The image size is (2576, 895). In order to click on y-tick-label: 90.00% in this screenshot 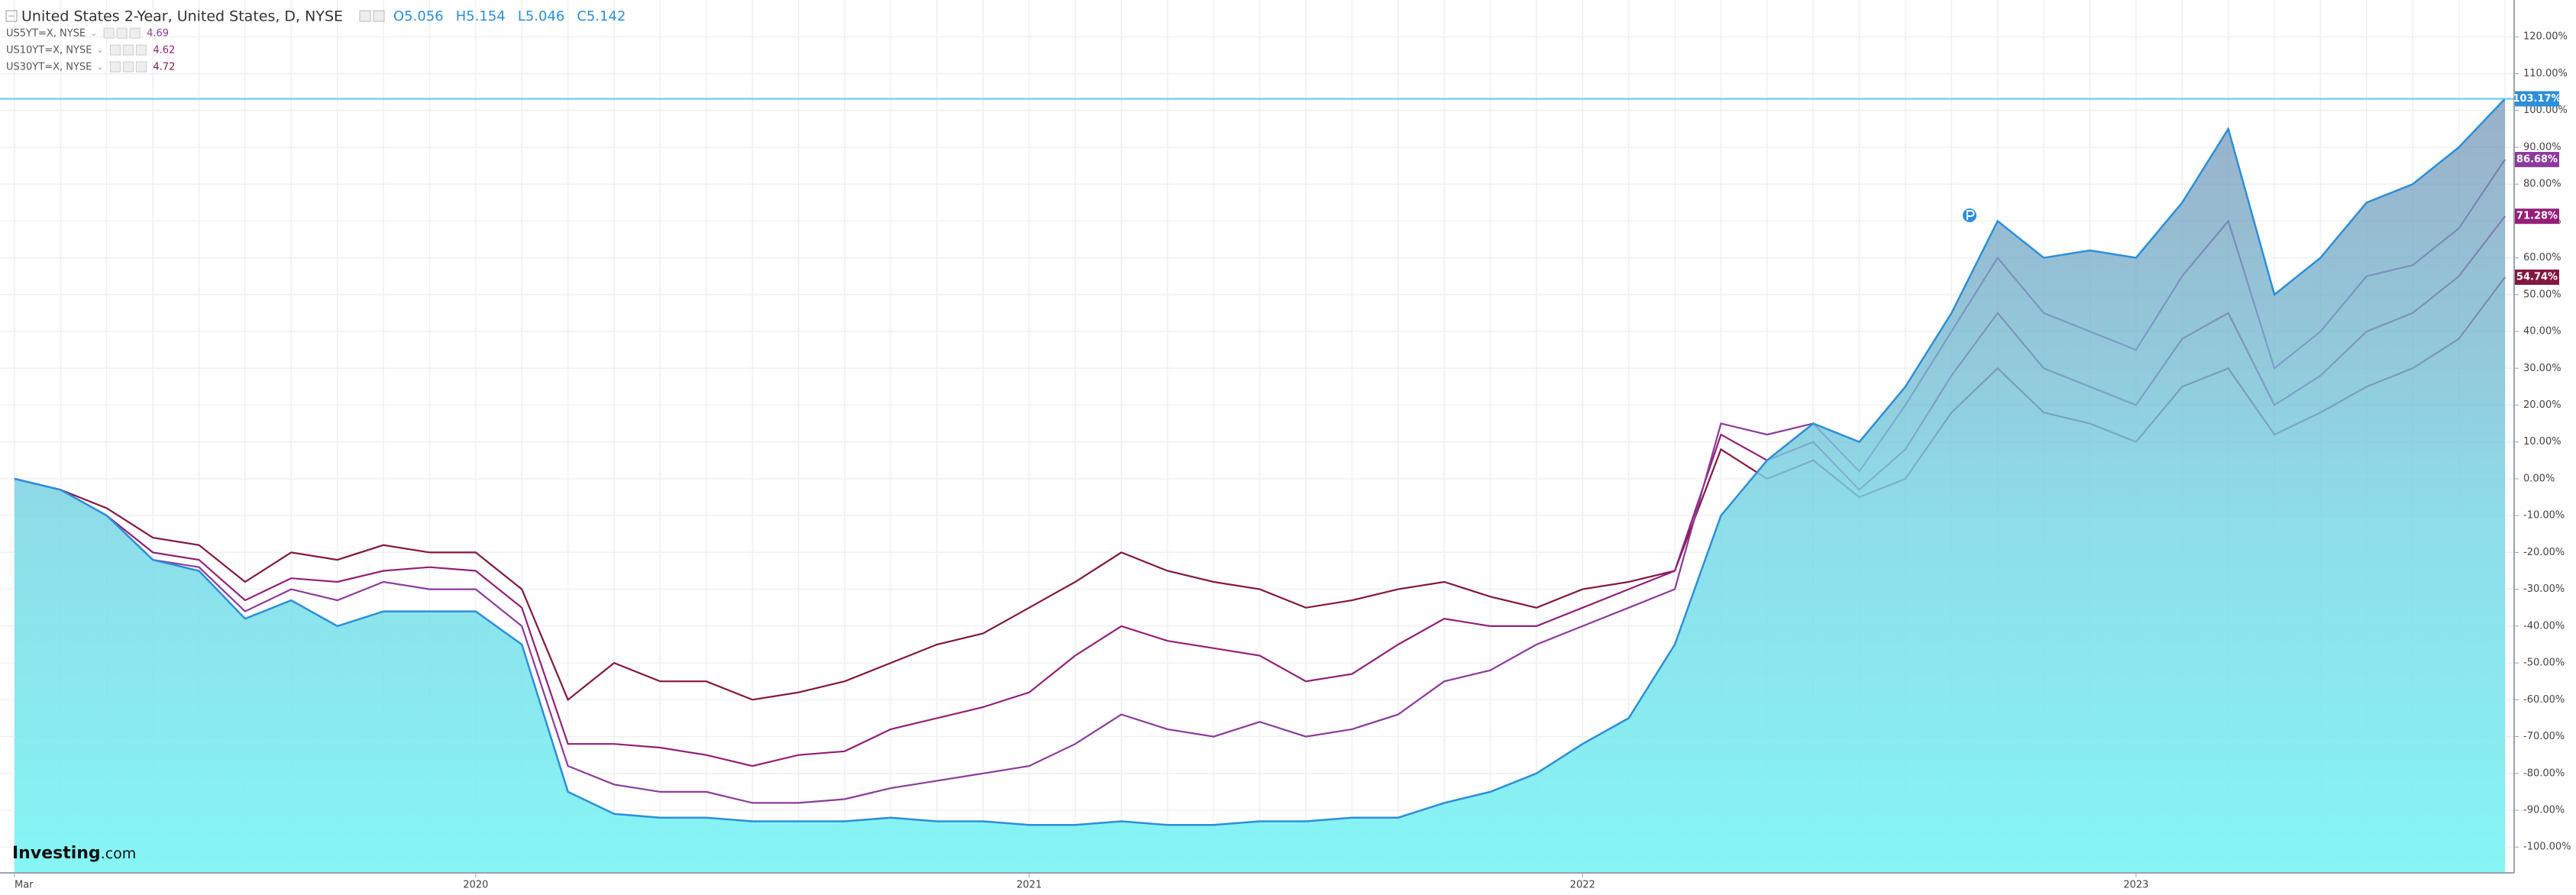, I will do `click(2542, 147)`.